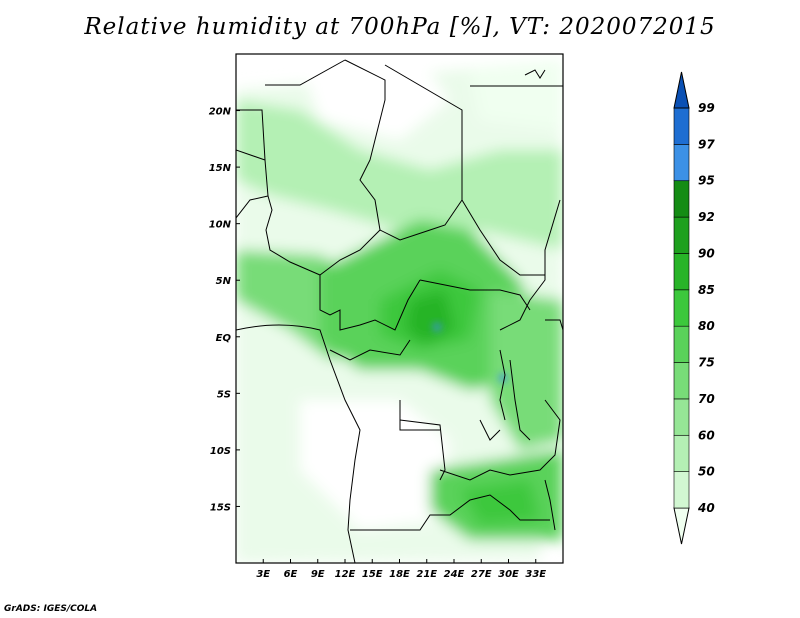 This screenshot has height=618, width=800. Describe the element at coordinates (706, 290) in the screenshot. I see `colorbar-label: 85` at that location.